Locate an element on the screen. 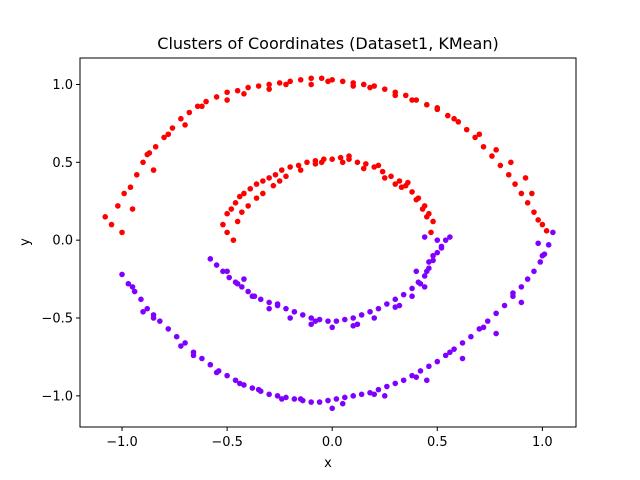  x-tick-label: 0.0 is located at coordinates (332, 442).